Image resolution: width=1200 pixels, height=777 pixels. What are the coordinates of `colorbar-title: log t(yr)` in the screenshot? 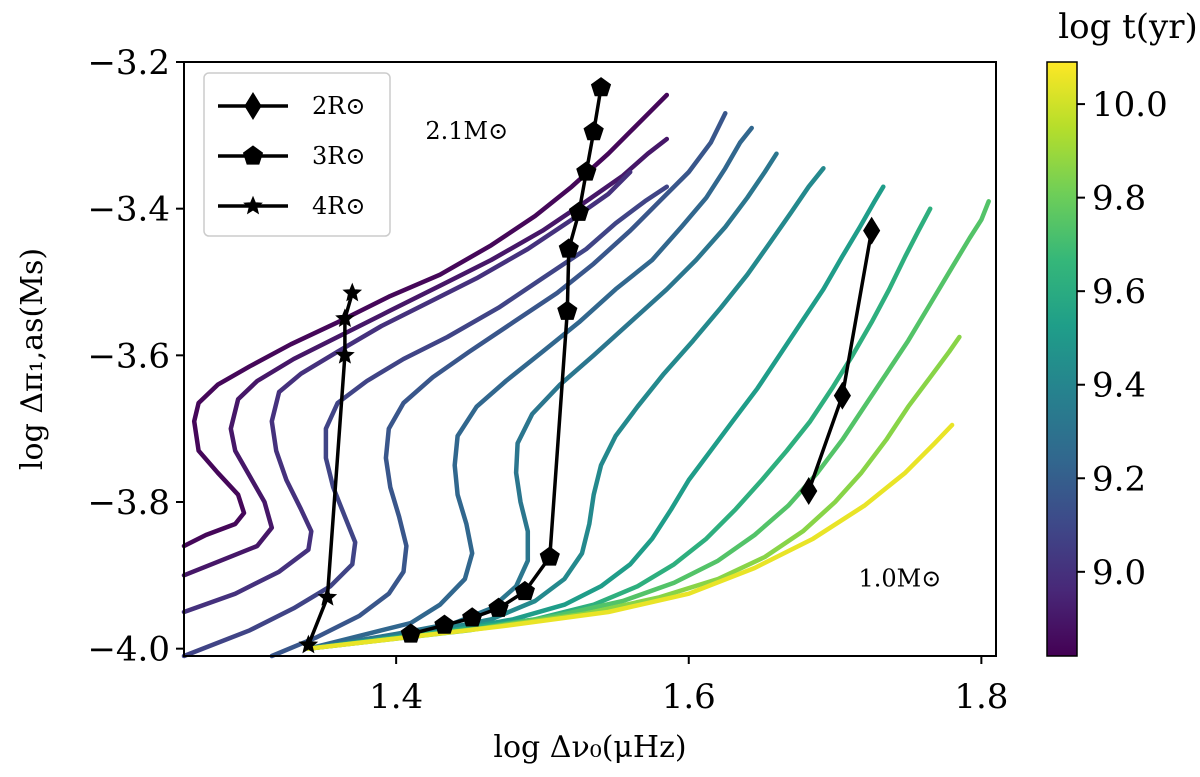 It's located at (1128, 27).